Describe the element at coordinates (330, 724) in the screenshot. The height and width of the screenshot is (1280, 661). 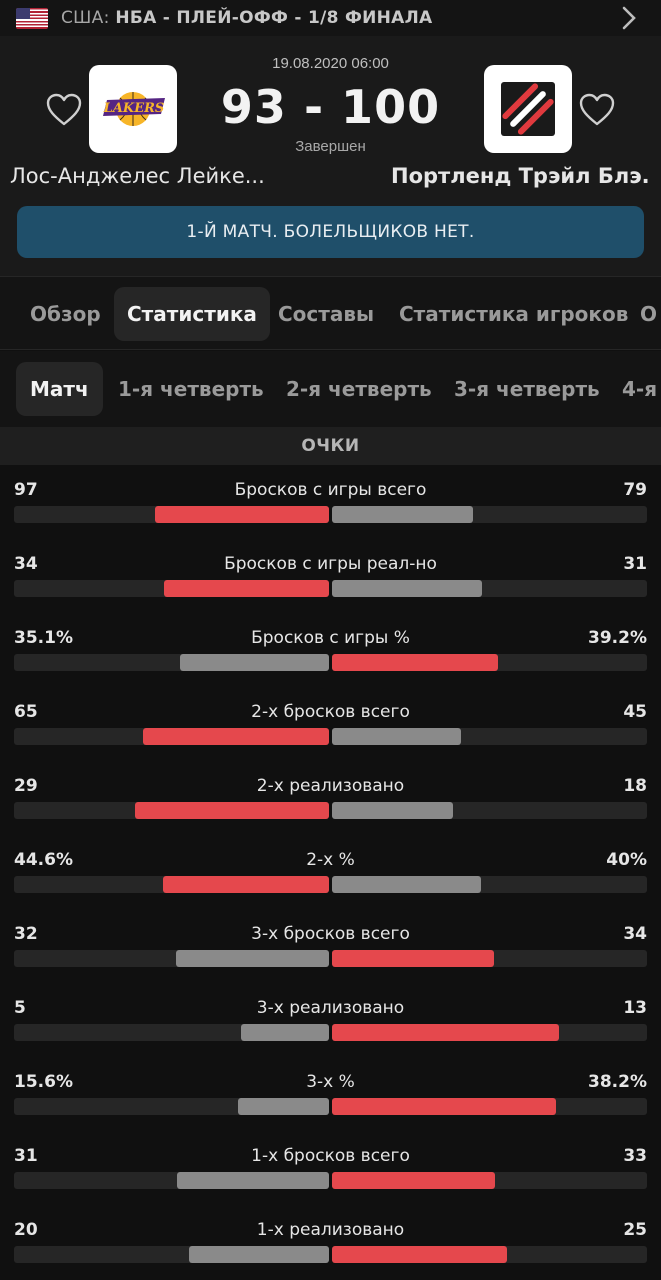
I see `stat-row: 65 2-х бросков всего 45` at that location.